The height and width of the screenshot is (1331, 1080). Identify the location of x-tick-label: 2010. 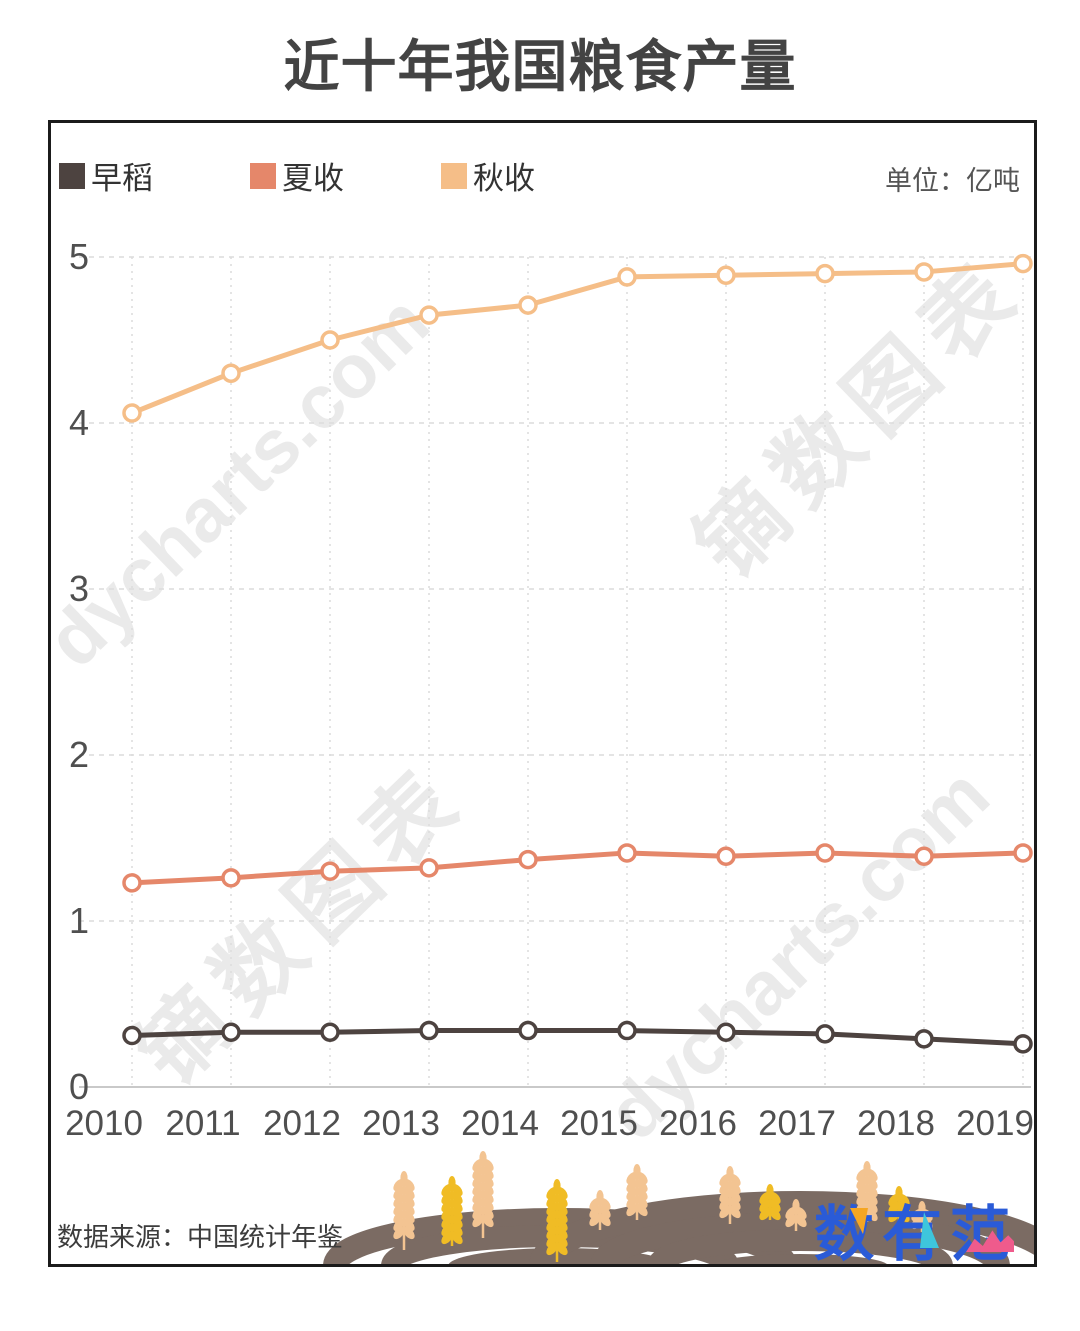
(104, 1123).